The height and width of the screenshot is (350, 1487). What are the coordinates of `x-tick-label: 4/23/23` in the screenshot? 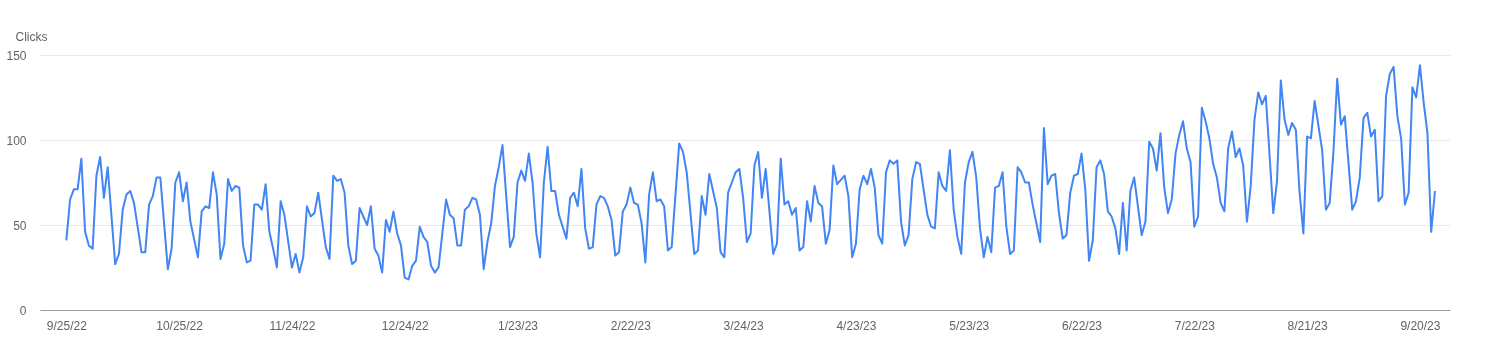 It's located at (856, 325).